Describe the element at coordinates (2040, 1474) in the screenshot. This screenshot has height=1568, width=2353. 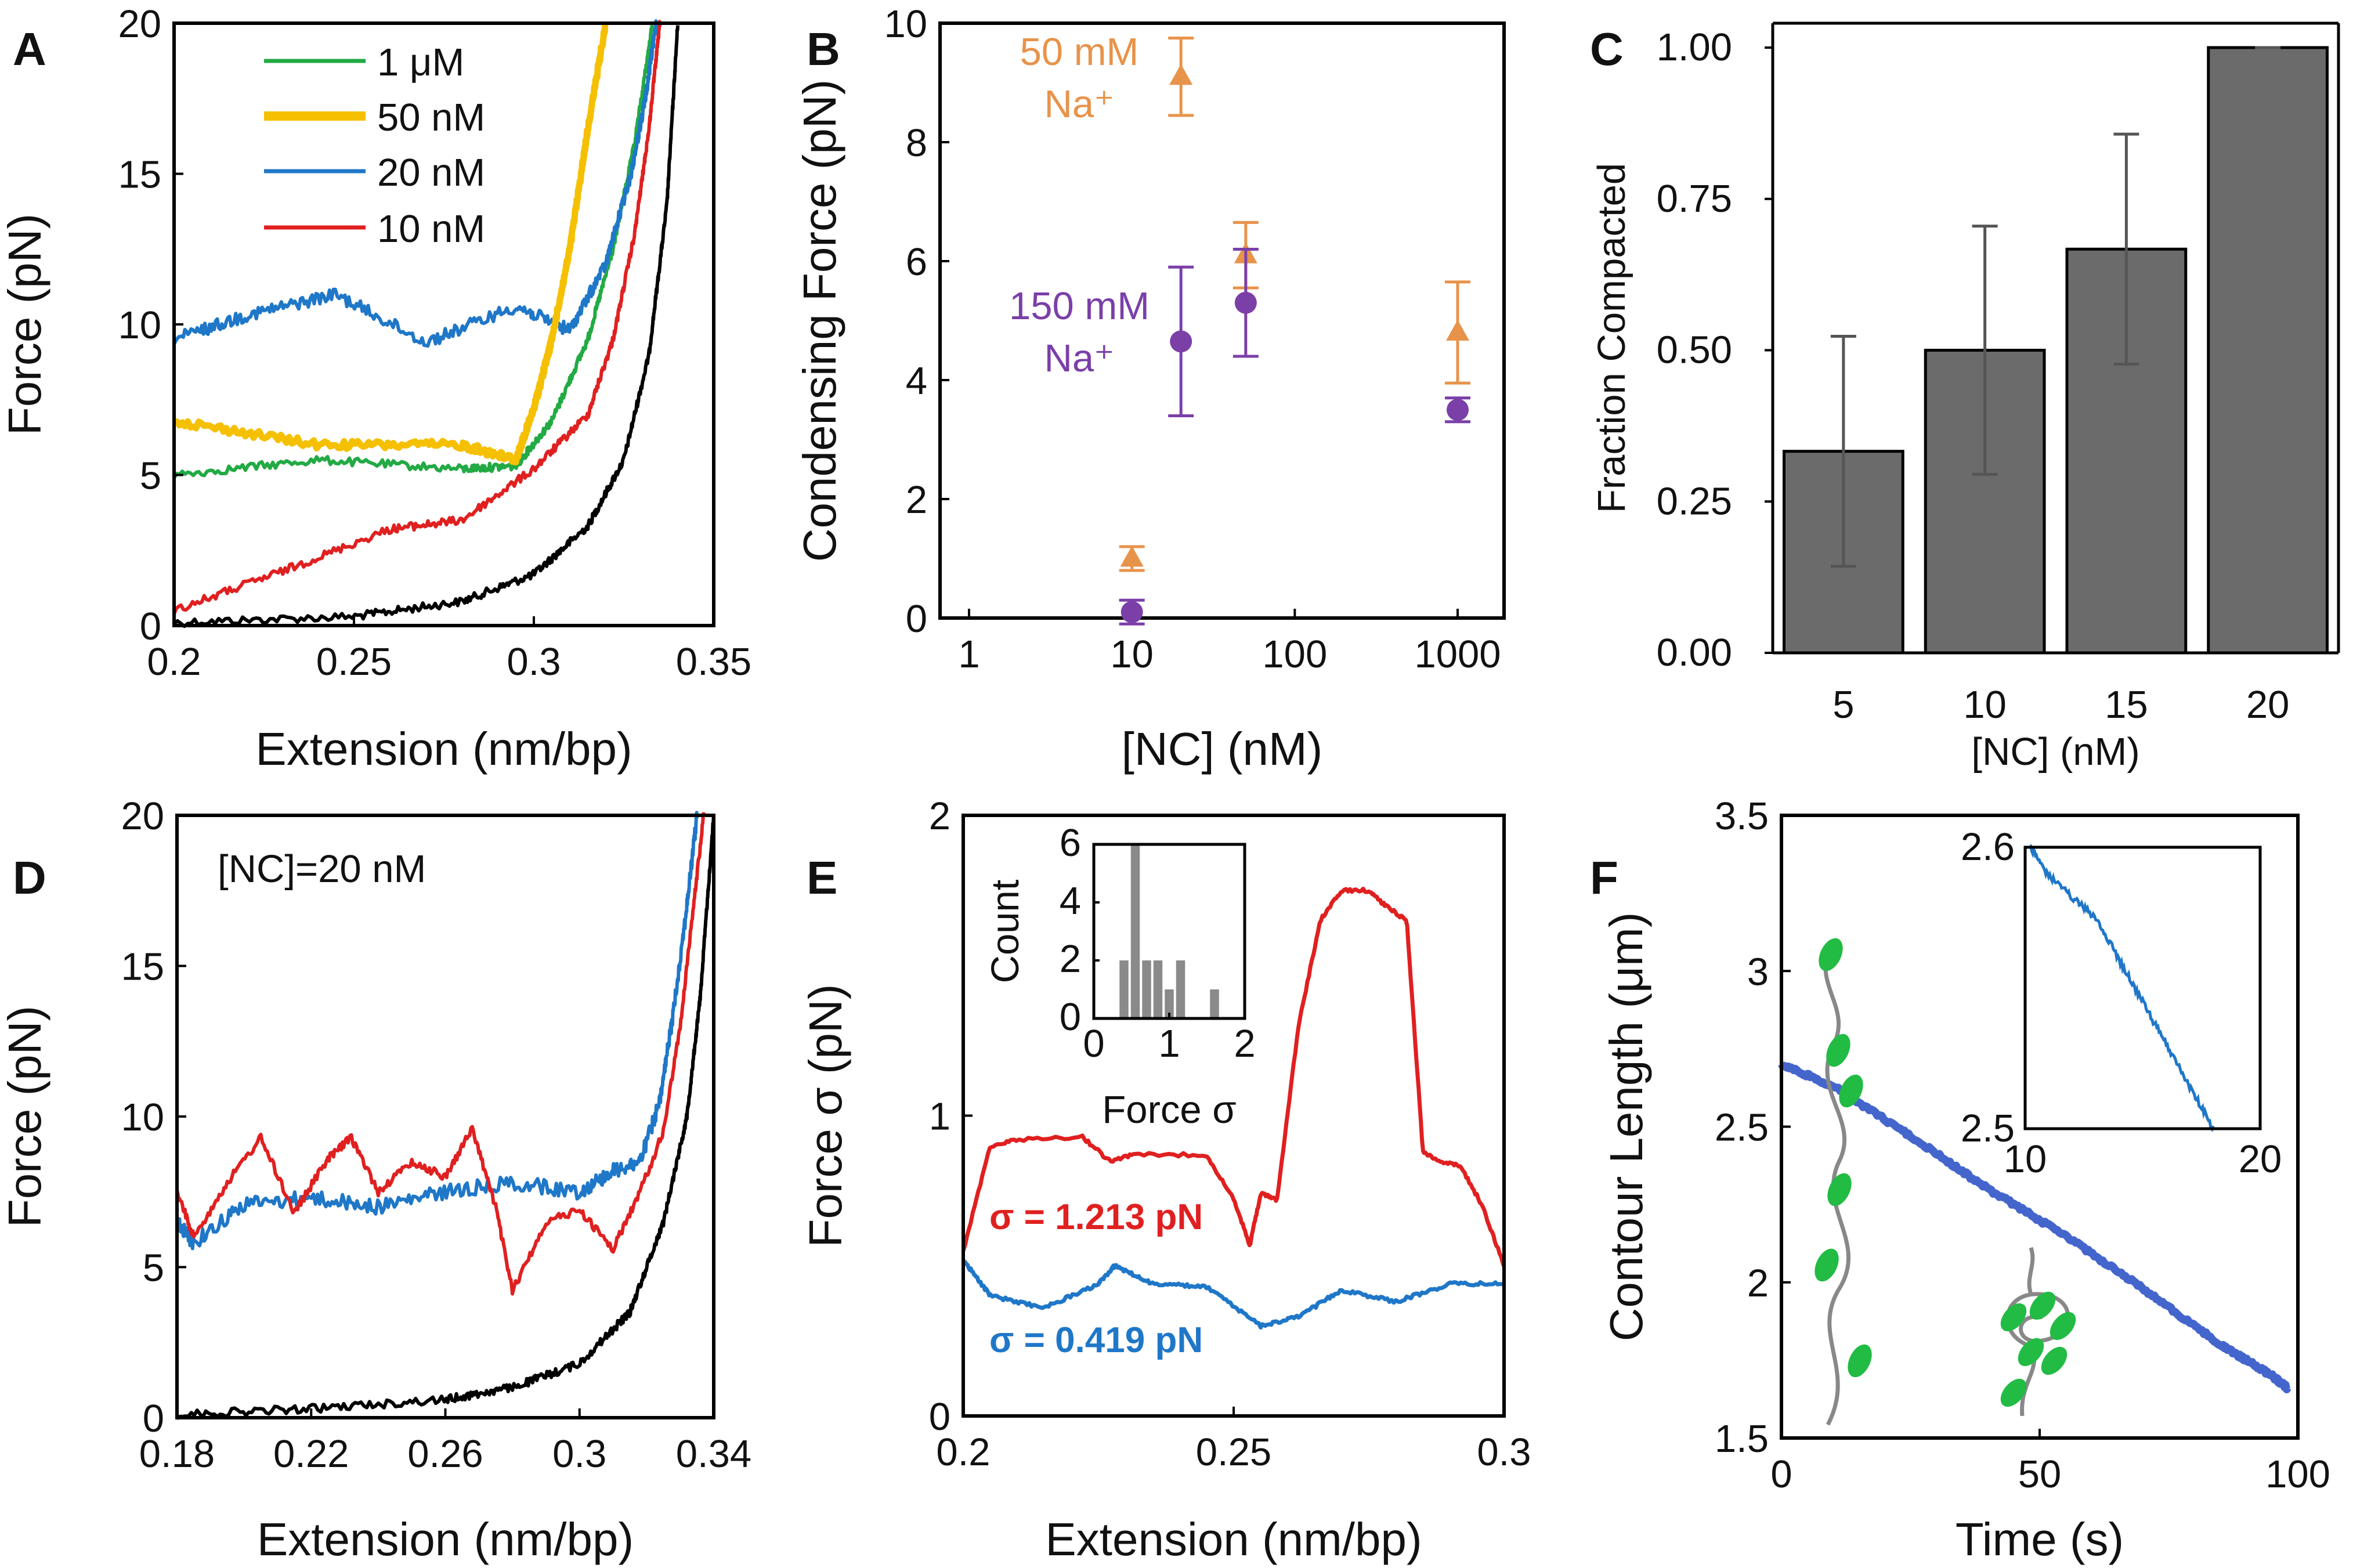
I see `panel-f-xtick-label: 50` at that location.